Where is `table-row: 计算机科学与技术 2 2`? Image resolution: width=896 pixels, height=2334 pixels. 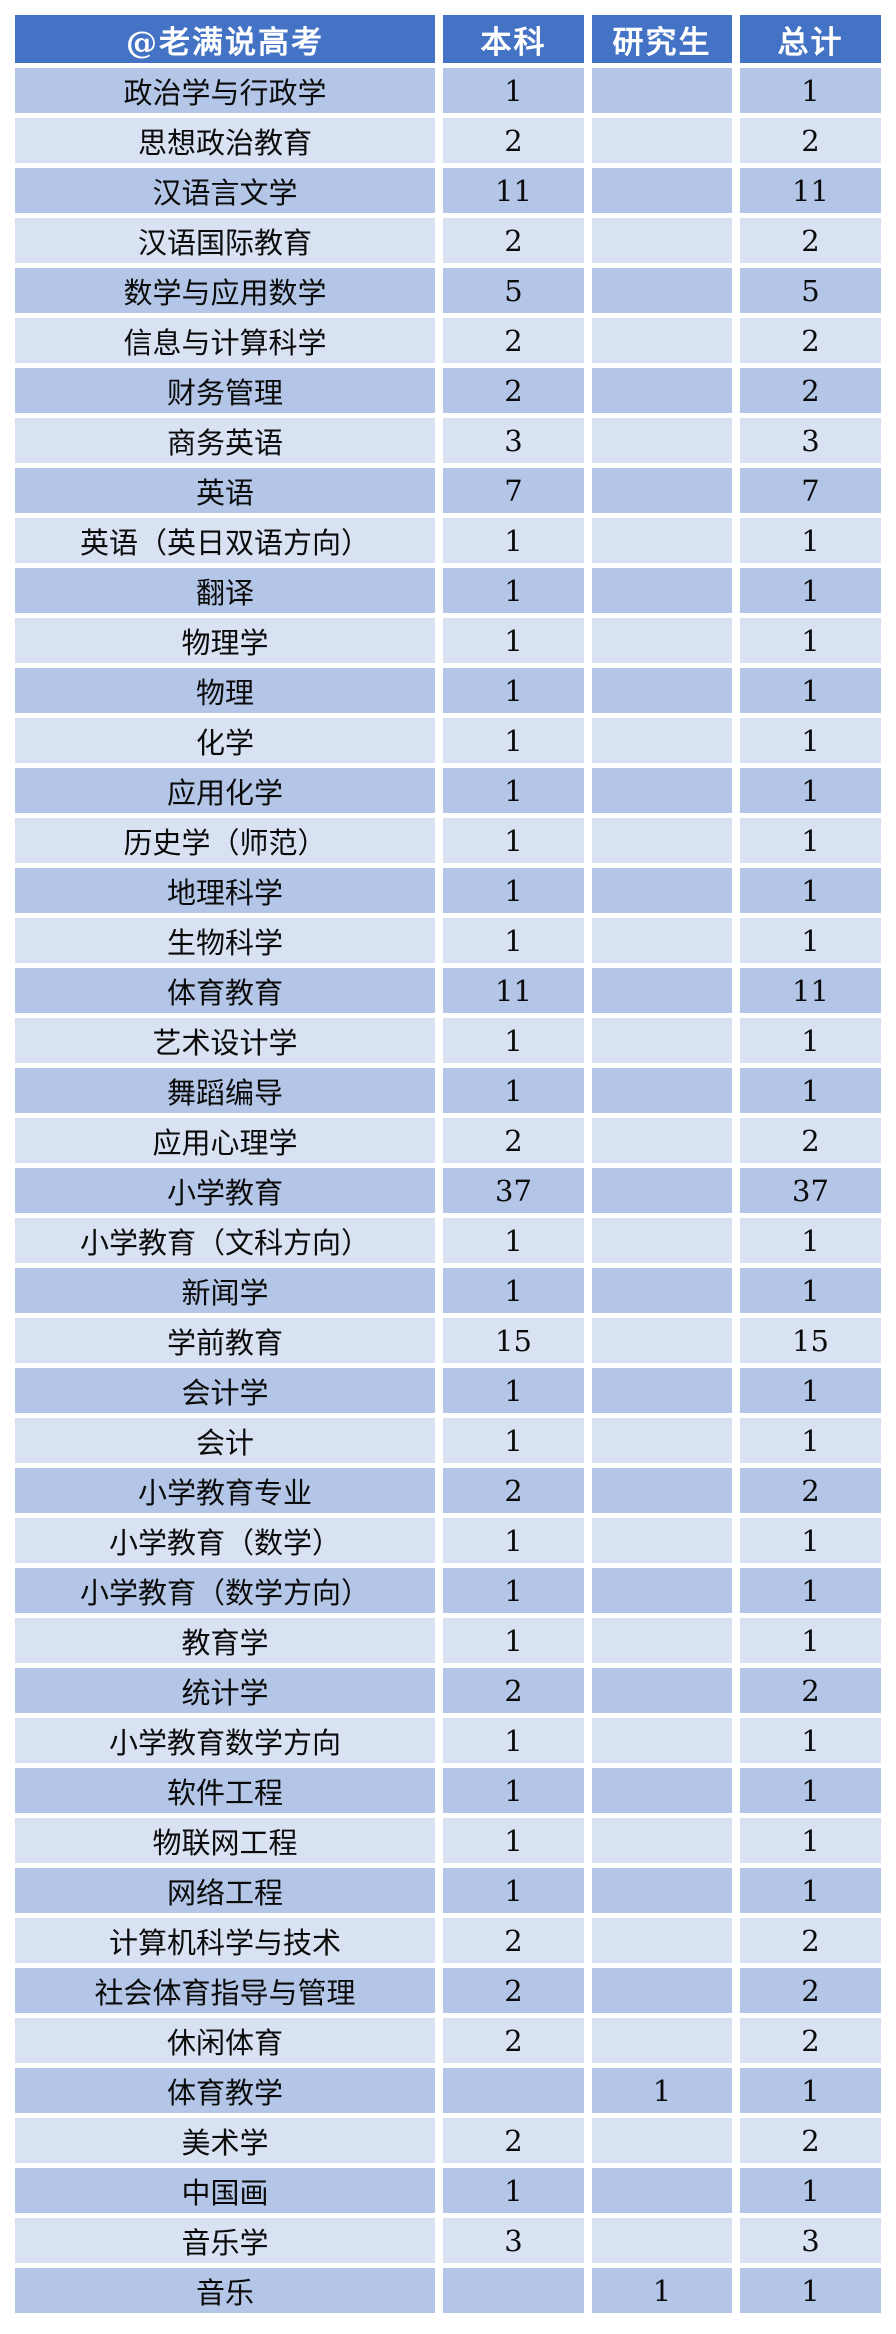 table-row: 计算机科学与技术 2 2 is located at coordinates (448, 1940).